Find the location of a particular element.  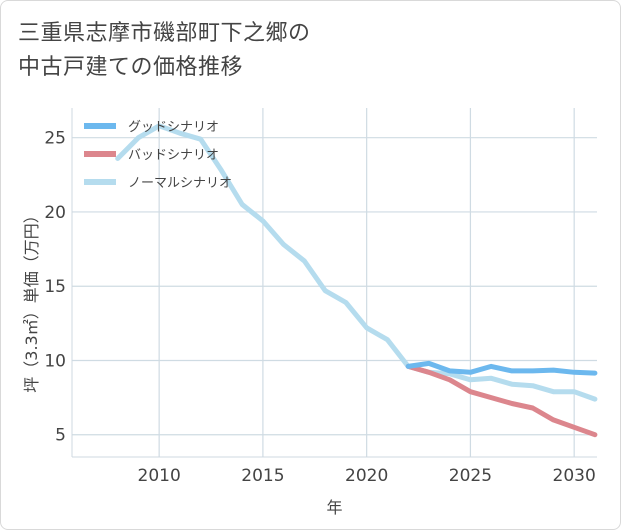

y-tick-label: 15 is located at coordinates (55, 287).